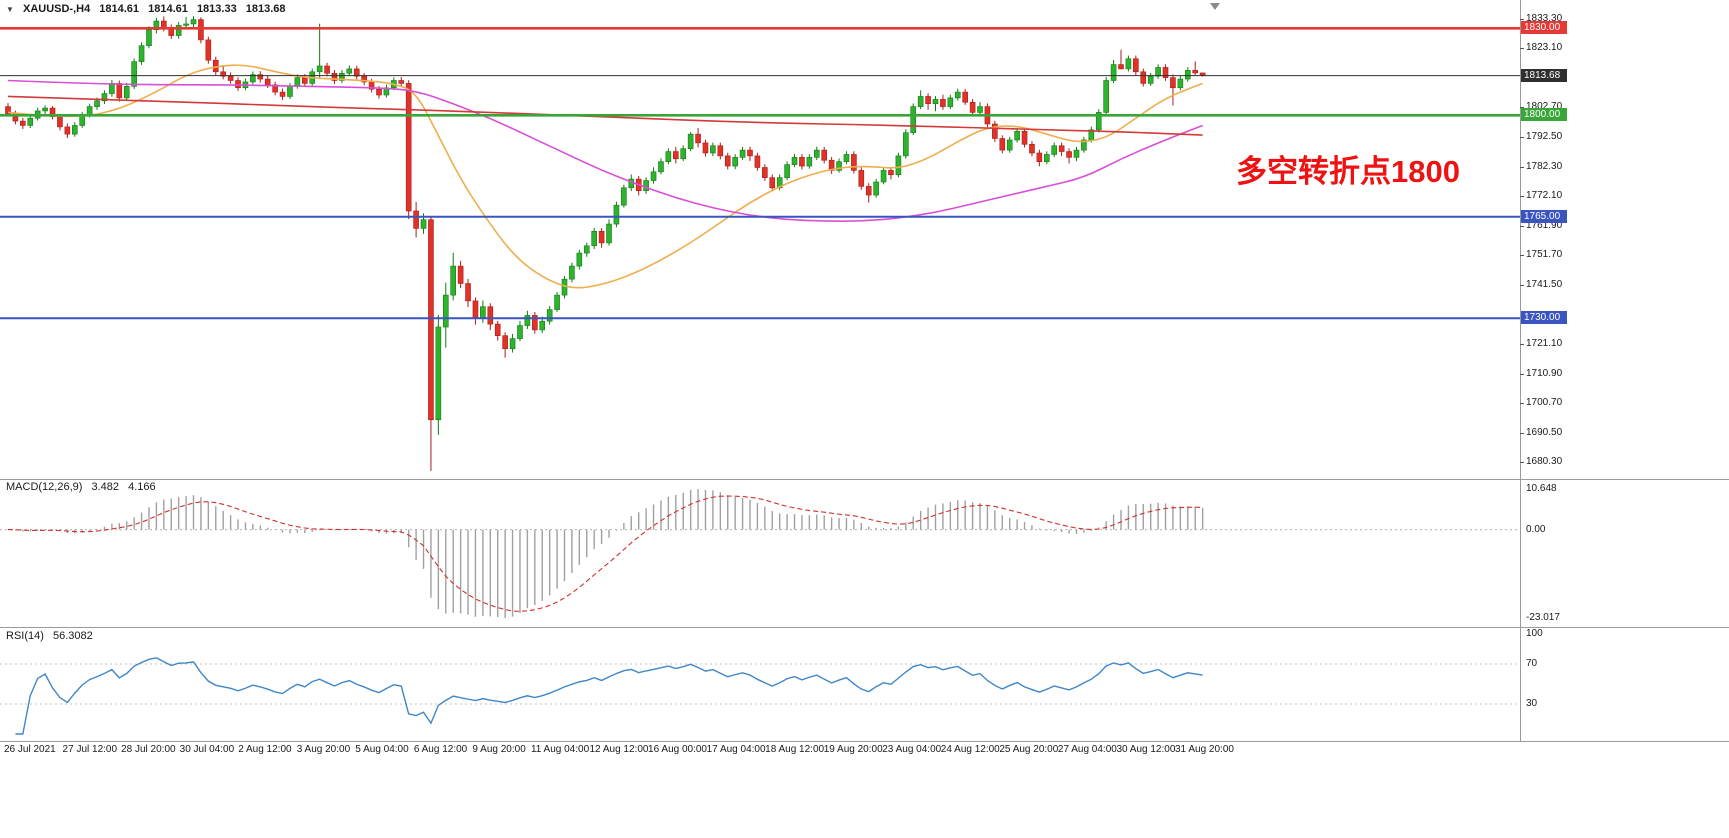 The height and width of the screenshot is (838, 1729). What do you see at coordinates (1543, 617) in the screenshot?
I see `macd-axis-min-label: -23.017` at bounding box center [1543, 617].